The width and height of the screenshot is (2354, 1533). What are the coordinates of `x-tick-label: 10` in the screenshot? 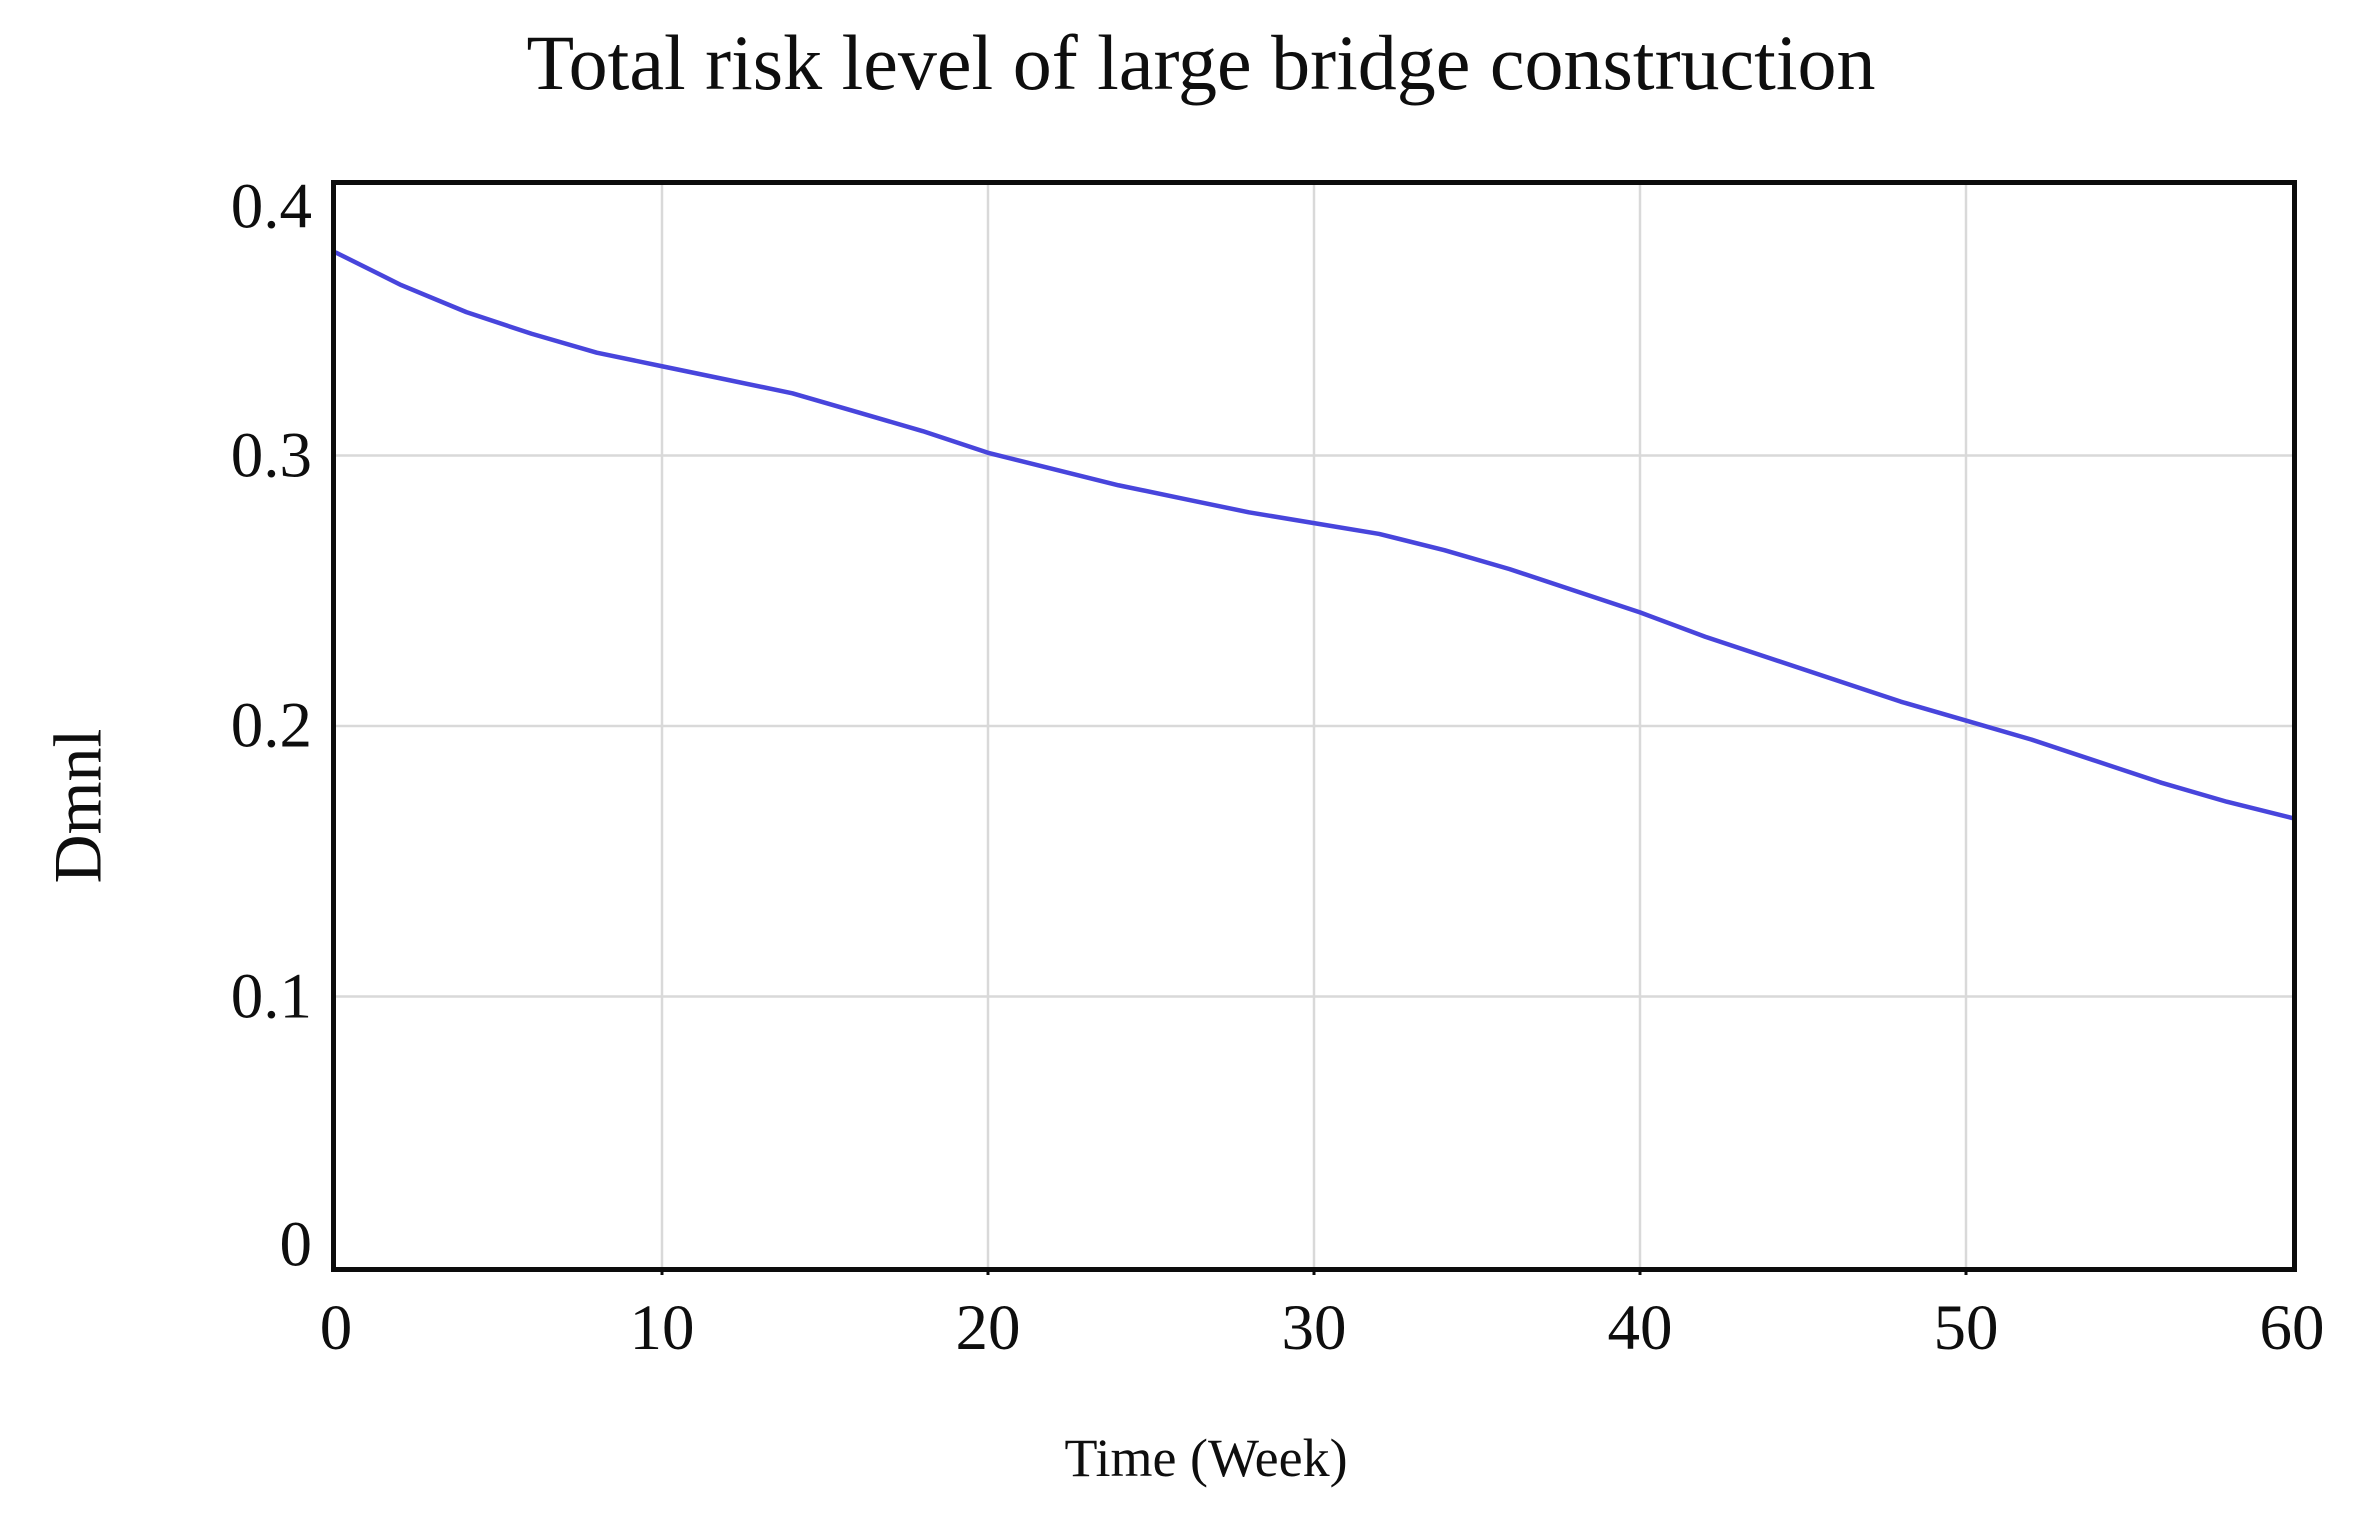 It's located at (662, 1328).